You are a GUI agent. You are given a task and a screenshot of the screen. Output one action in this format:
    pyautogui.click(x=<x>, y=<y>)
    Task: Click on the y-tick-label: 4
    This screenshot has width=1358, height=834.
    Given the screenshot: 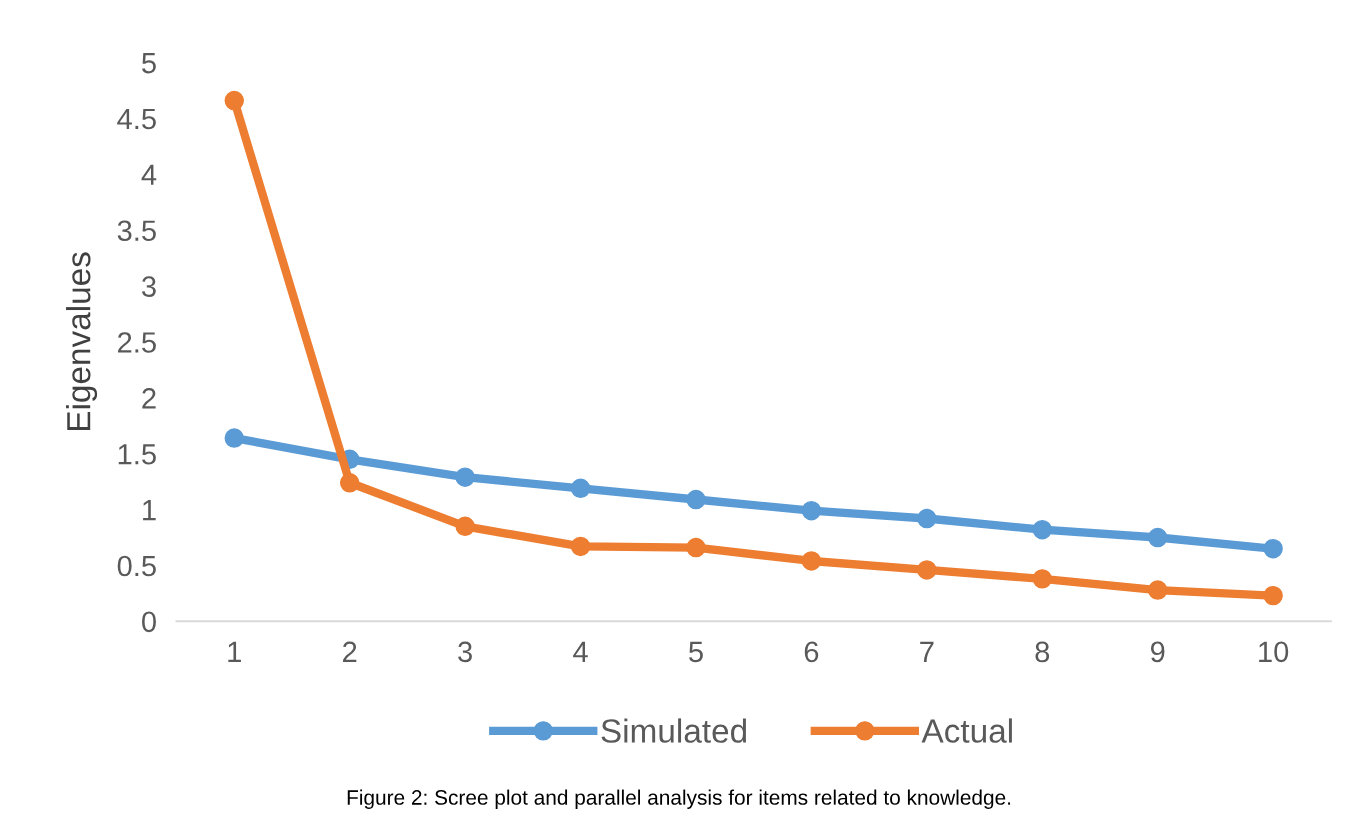 What is the action you would take?
    pyautogui.click(x=149, y=174)
    